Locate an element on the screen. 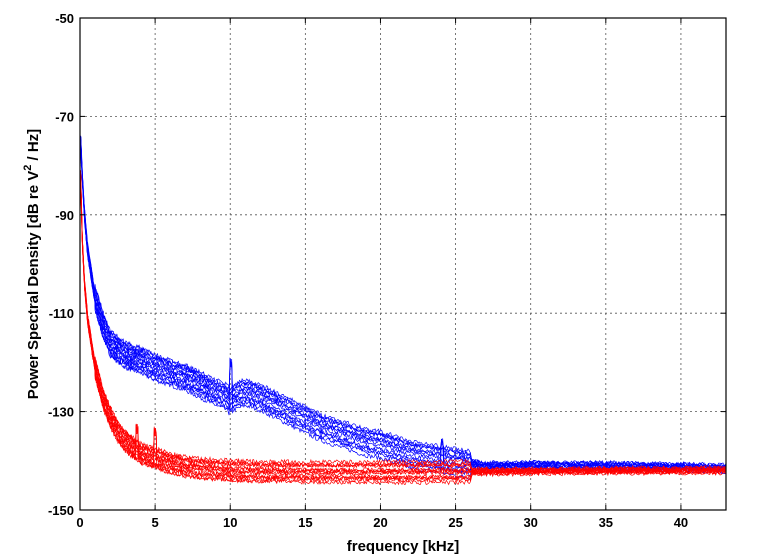 This screenshot has height=560, width=763. x-tick-label: 40 is located at coordinates (681, 522).